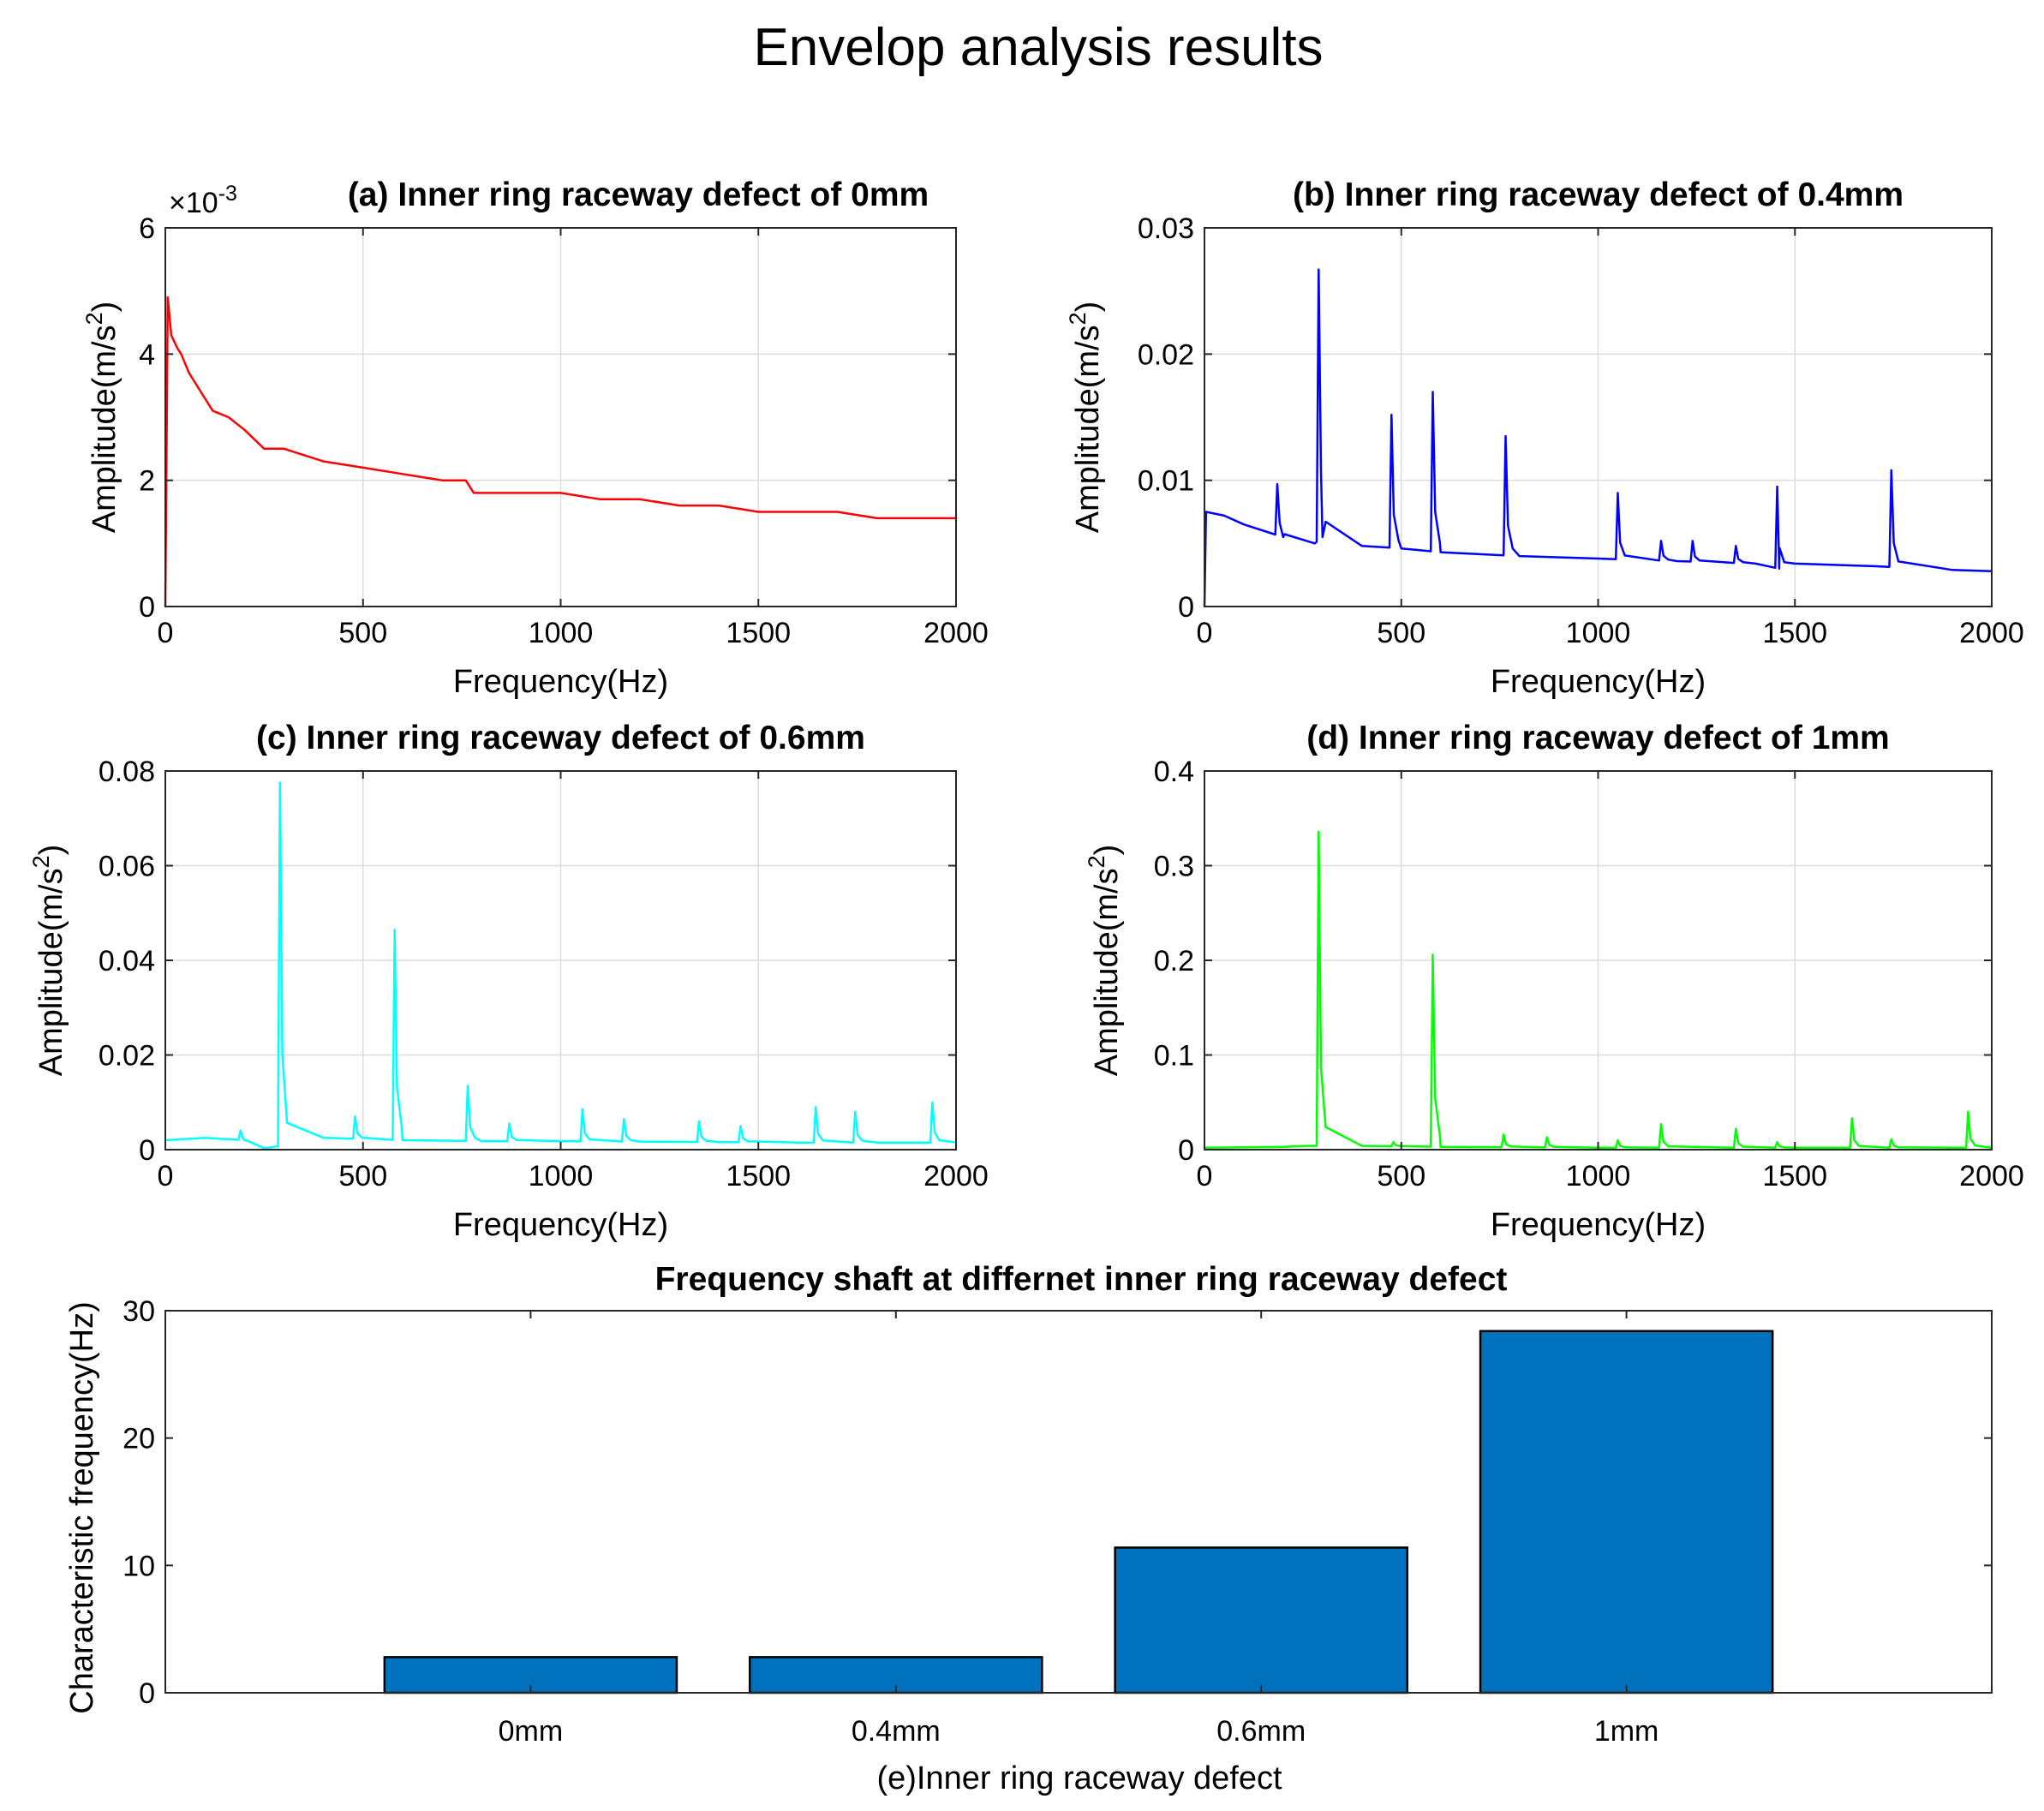 The height and width of the screenshot is (1811, 2044). Describe the element at coordinates (147, 481) in the screenshot. I see `y-tick-label: 2` at that location.